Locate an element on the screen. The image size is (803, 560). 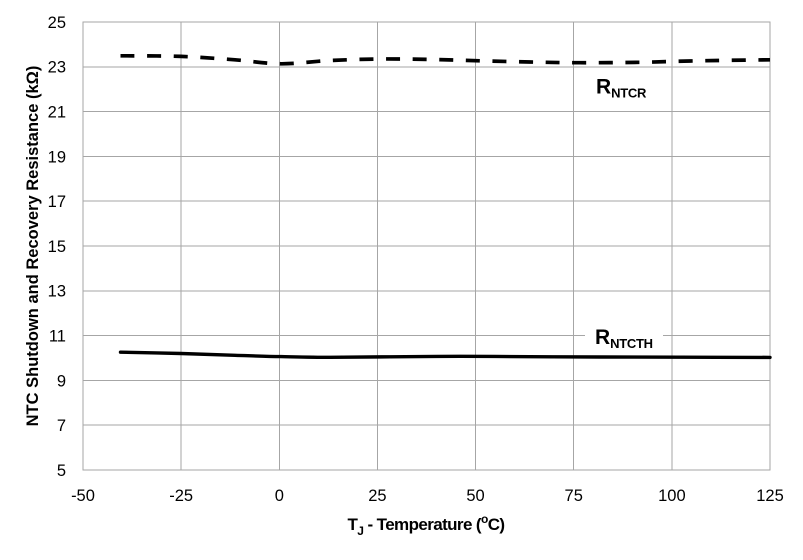
svg-text: 75 is located at coordinates (574, 496).